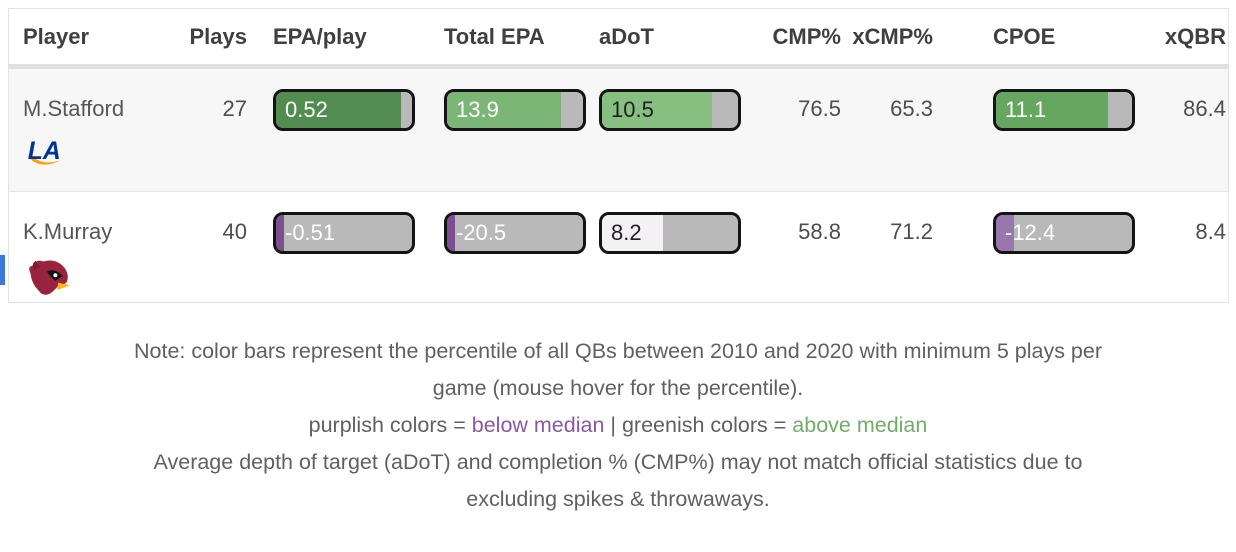  What do you see at coordinates (56, 36) in the screenshot?
I see `column-header-player: Player` at bounding box center [56, 36].